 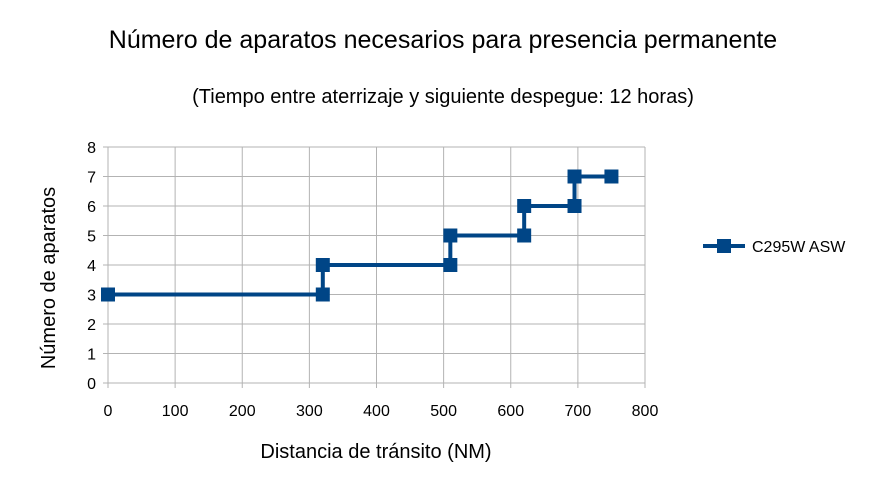 What do you see at coordinates (645, 411) in the screenshot?
I see `x-tick-label: 800` at bounding box center [645, 411].